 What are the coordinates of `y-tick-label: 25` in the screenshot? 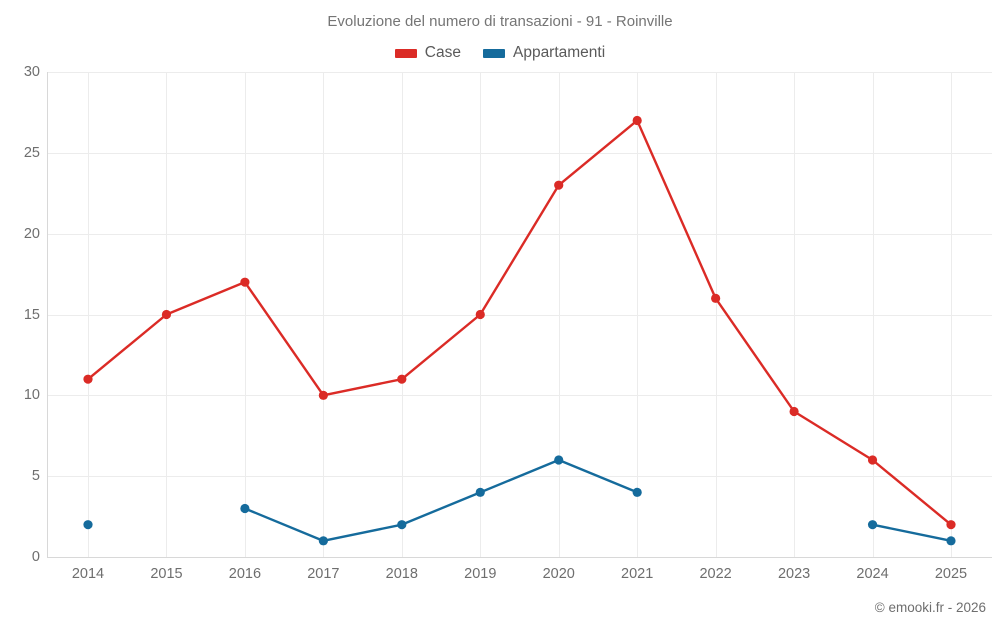 It's located at (31, 152).